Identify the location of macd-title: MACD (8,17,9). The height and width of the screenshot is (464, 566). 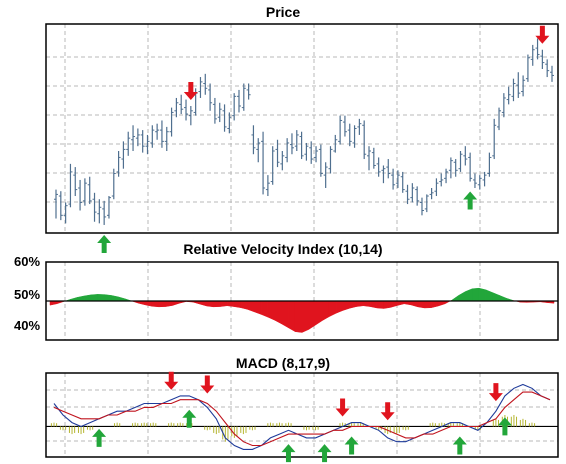
(283, 363).